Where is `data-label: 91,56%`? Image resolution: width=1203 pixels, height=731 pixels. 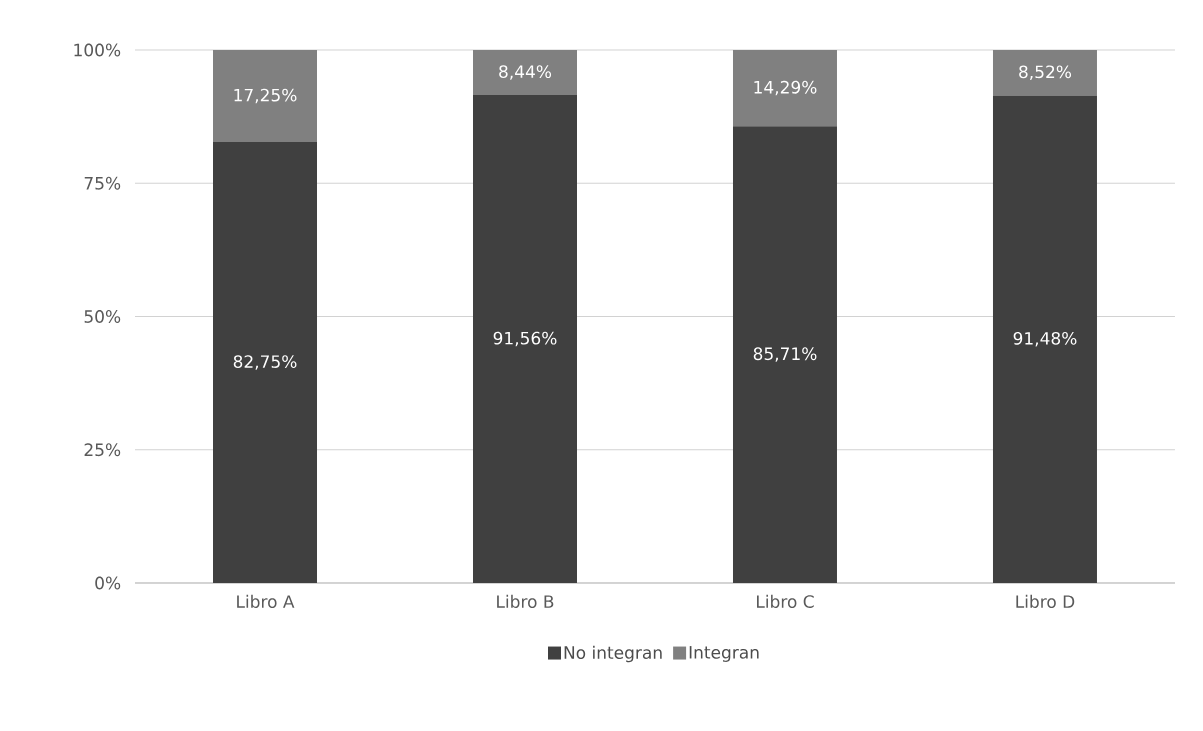 data-label: 91,56% is located at coordinates (525, 339).